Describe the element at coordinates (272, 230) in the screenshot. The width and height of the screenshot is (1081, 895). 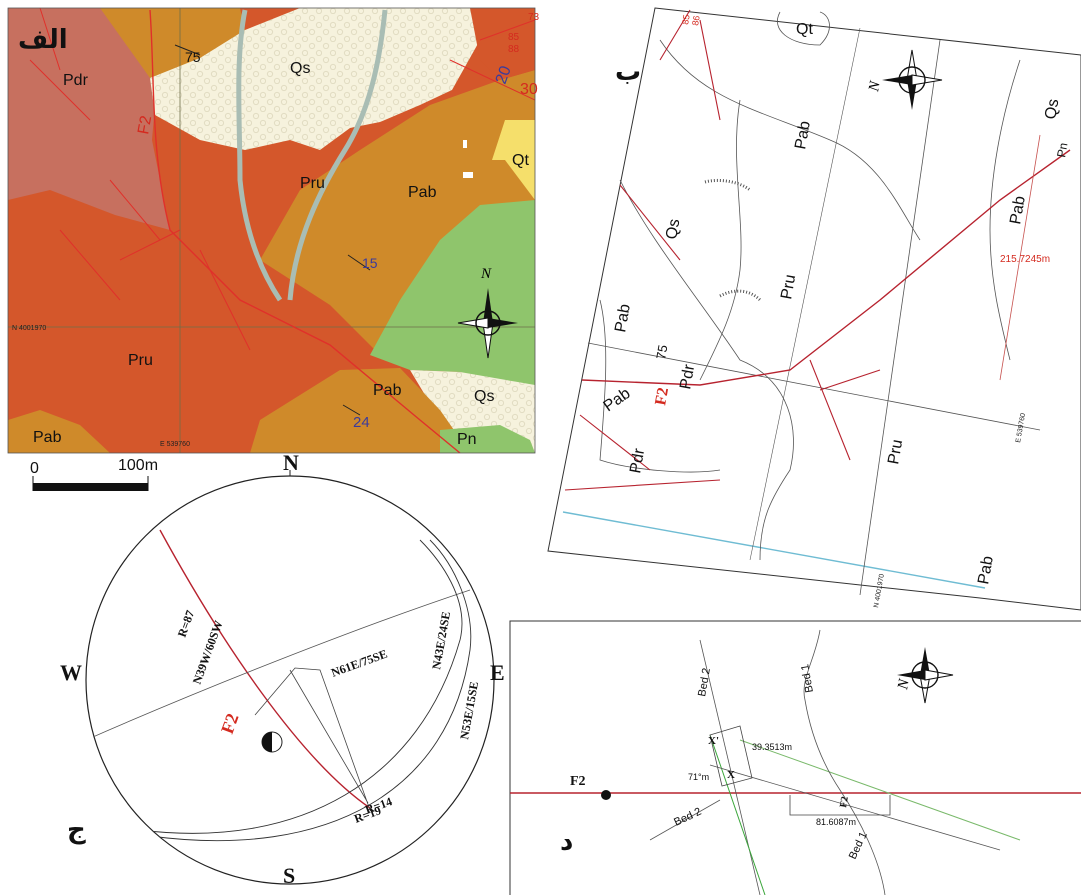
I see `dip-symbols` at that location.